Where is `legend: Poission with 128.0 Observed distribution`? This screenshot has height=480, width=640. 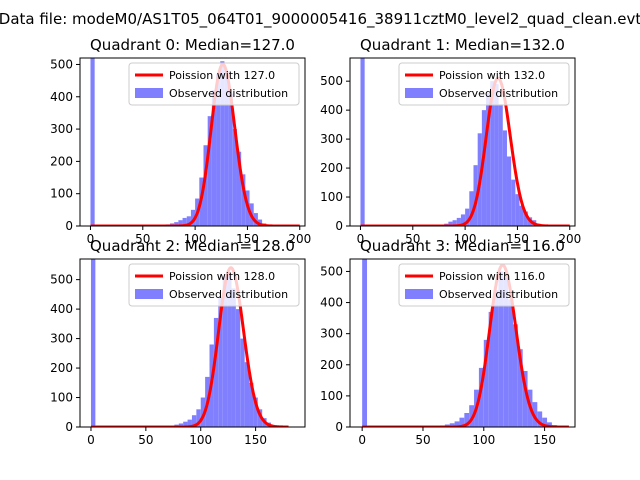 legend: Poission with 128.0 Observed distribution is located at coordinates (214, 285).